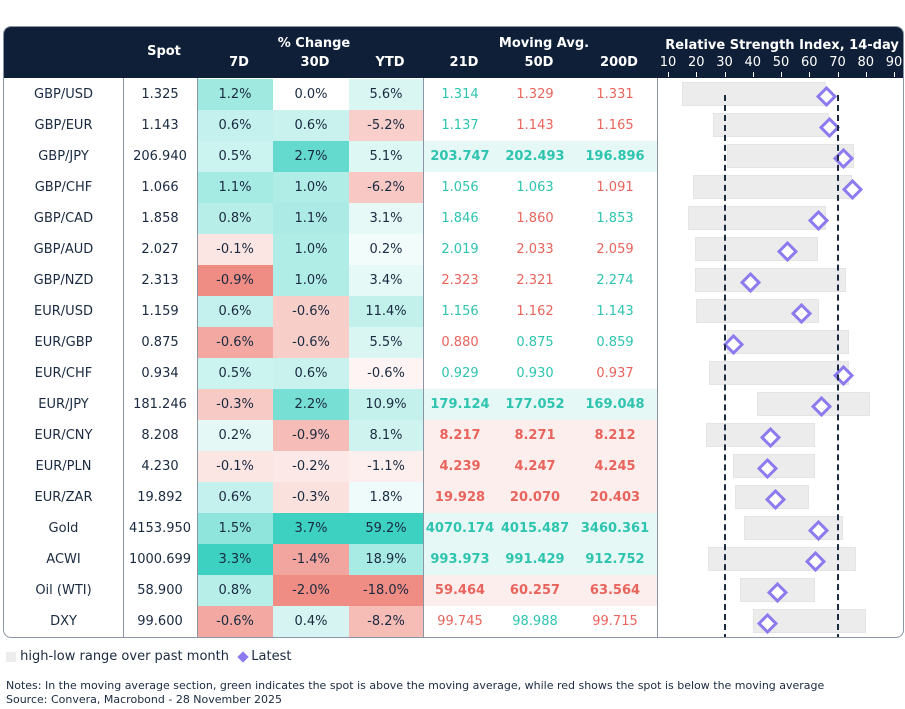 The image size is (905, 709). What do you see at coordinates (63, 218) in the screenshot?
I see `instrument-name: GBP/CAD` at bounding box center [63, 218].